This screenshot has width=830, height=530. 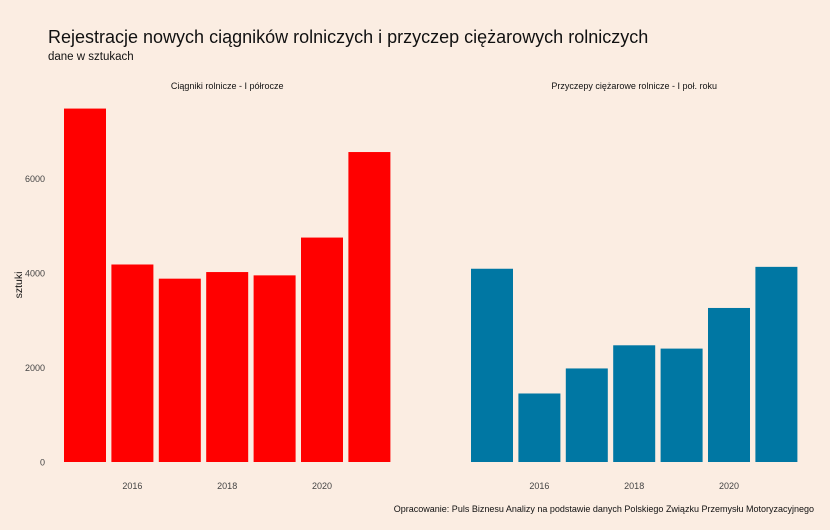 What do you see at coordinates (42, 463) in the screenshot?
I see `y-tick-label: 0` at bounding box center [42, 463].